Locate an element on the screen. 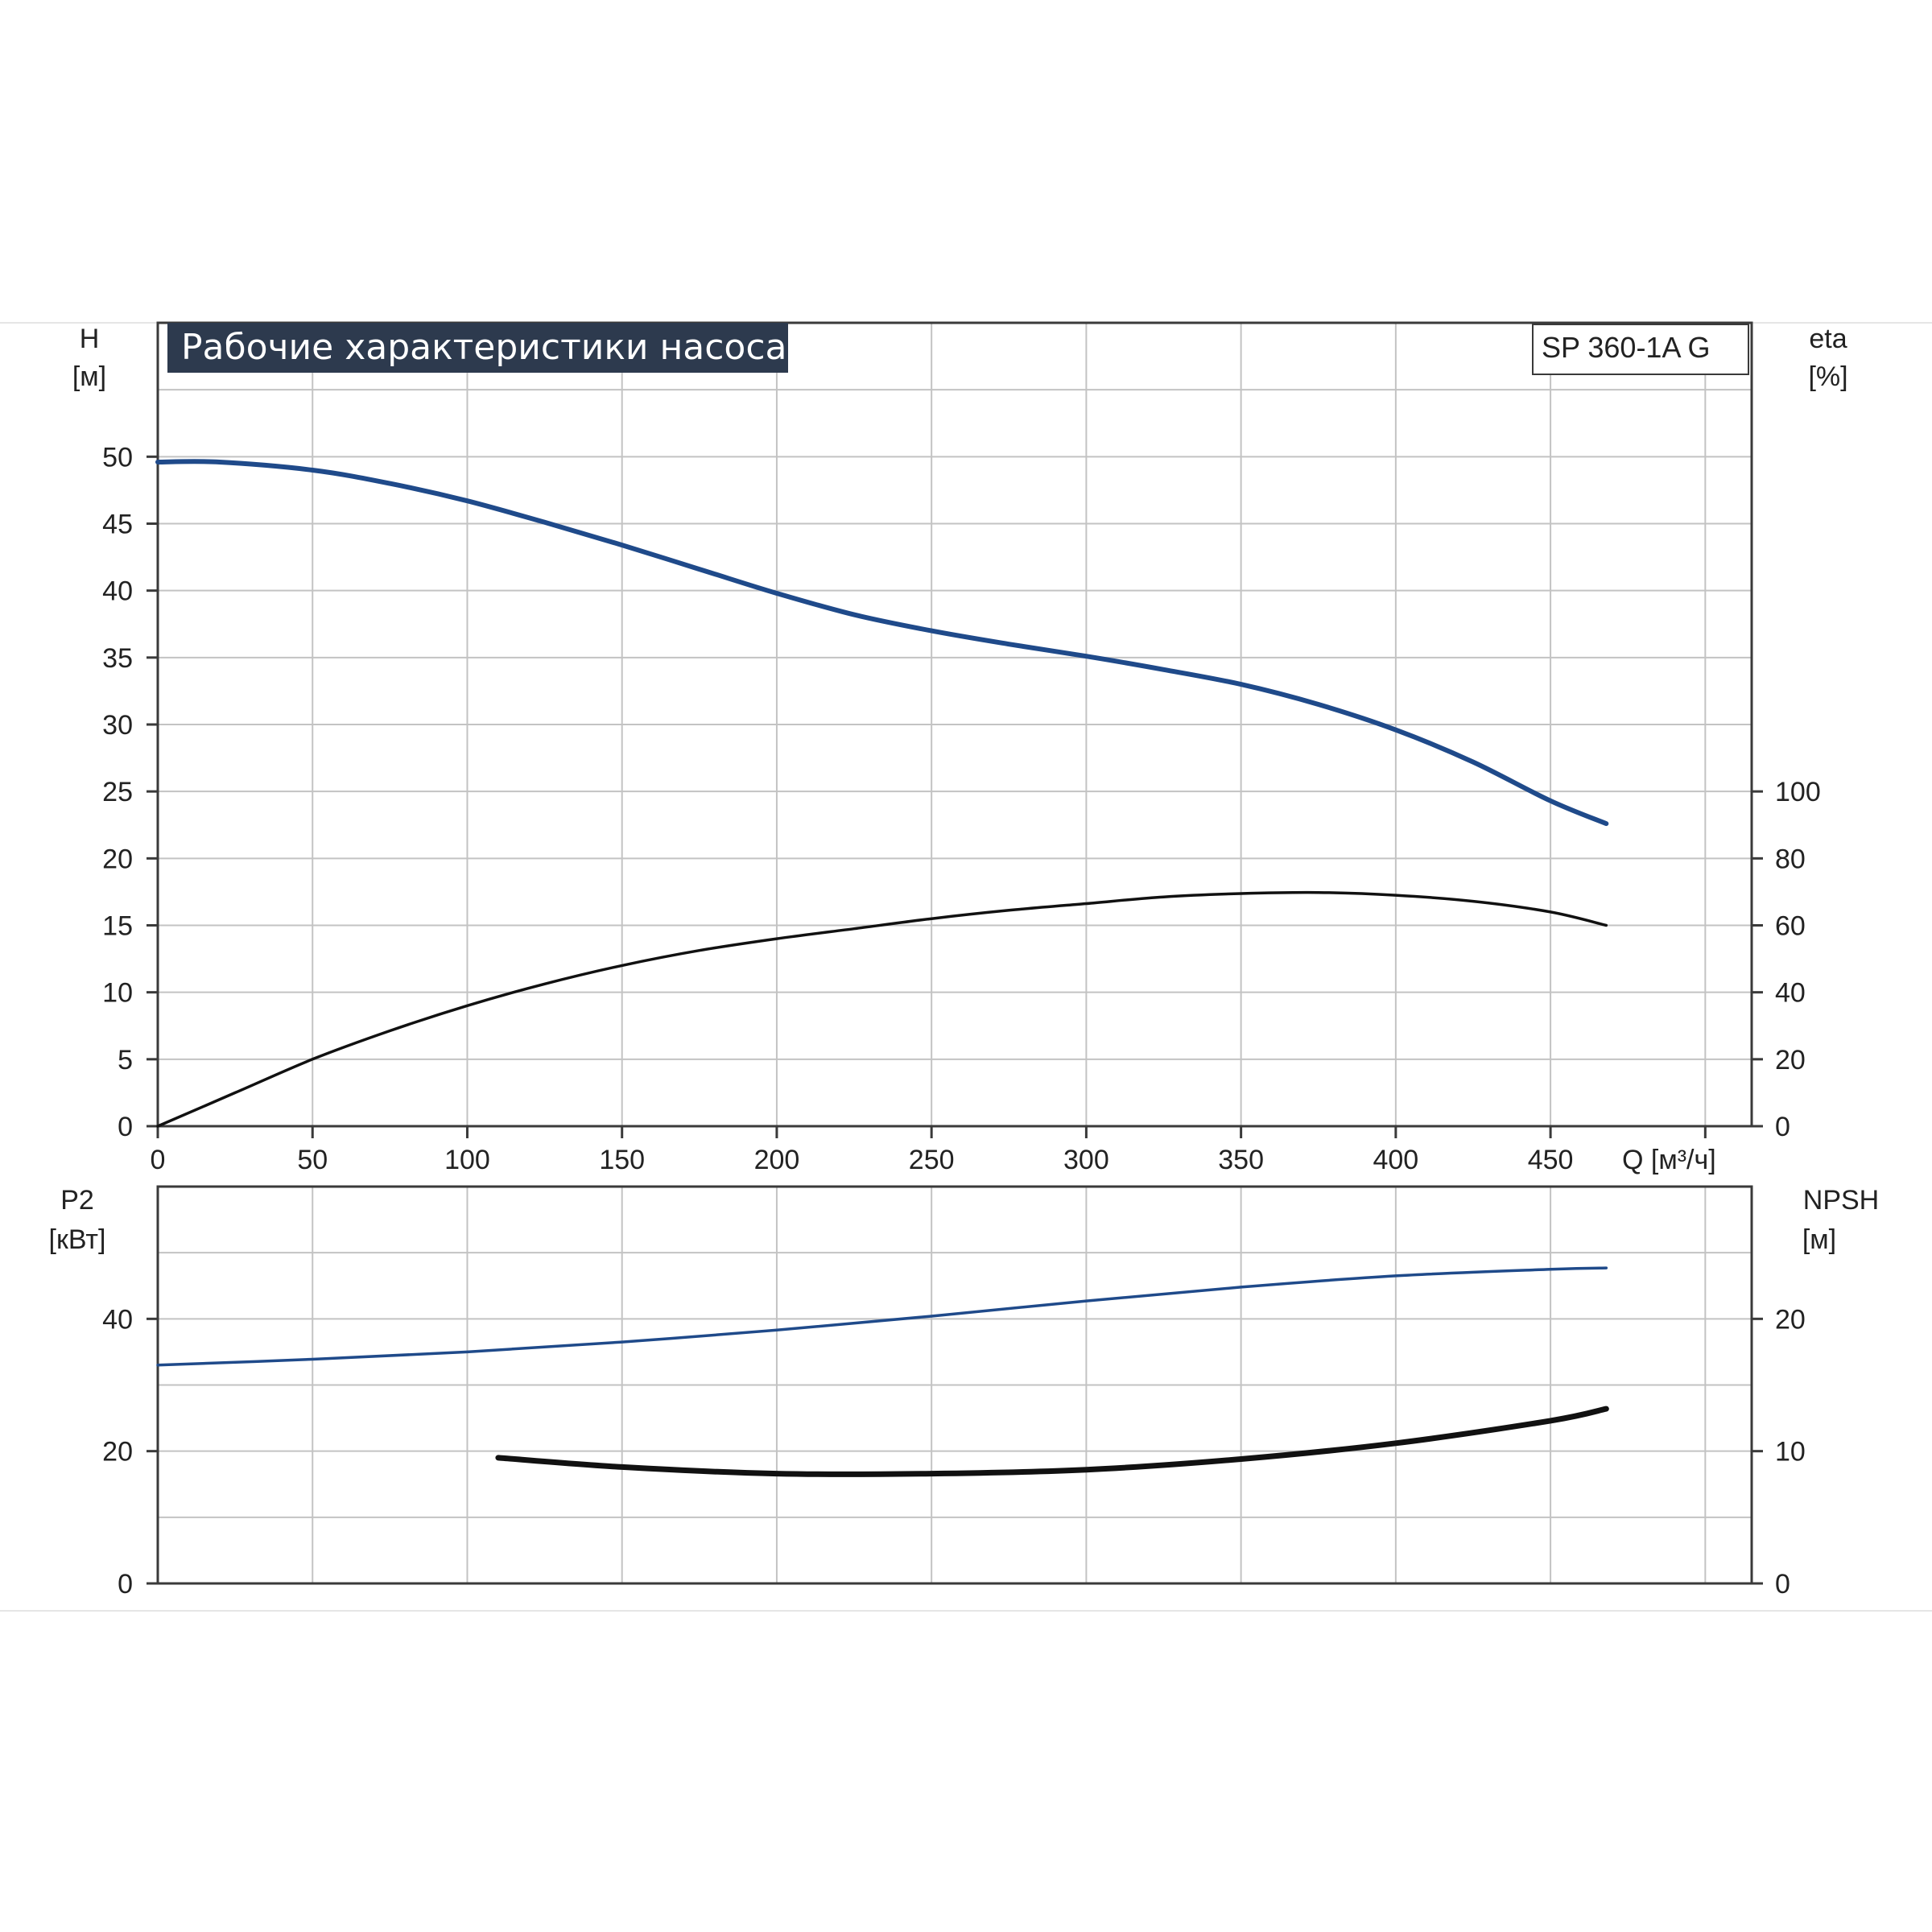 Image resolution: width=1932 pixels, height=1932 pixels. x-tick-label: 150 is located at coordinates (622, 1160).